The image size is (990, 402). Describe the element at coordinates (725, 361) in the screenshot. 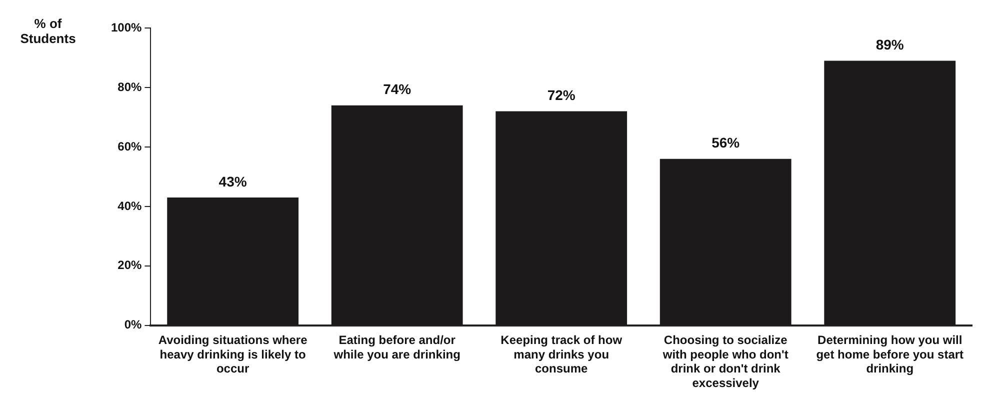

I see `x-tick-label: Choosing to socialize with people who don't drink or don't drink excessively` at that location.